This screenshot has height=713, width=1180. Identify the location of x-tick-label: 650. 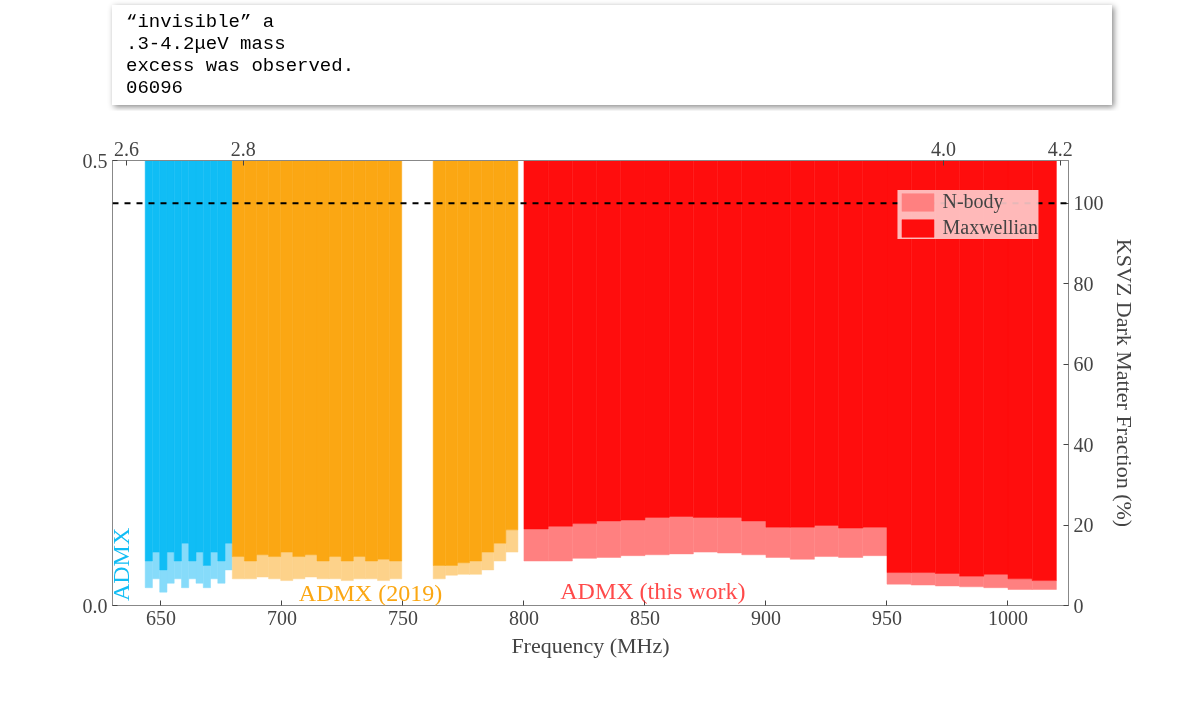
(160, 617).